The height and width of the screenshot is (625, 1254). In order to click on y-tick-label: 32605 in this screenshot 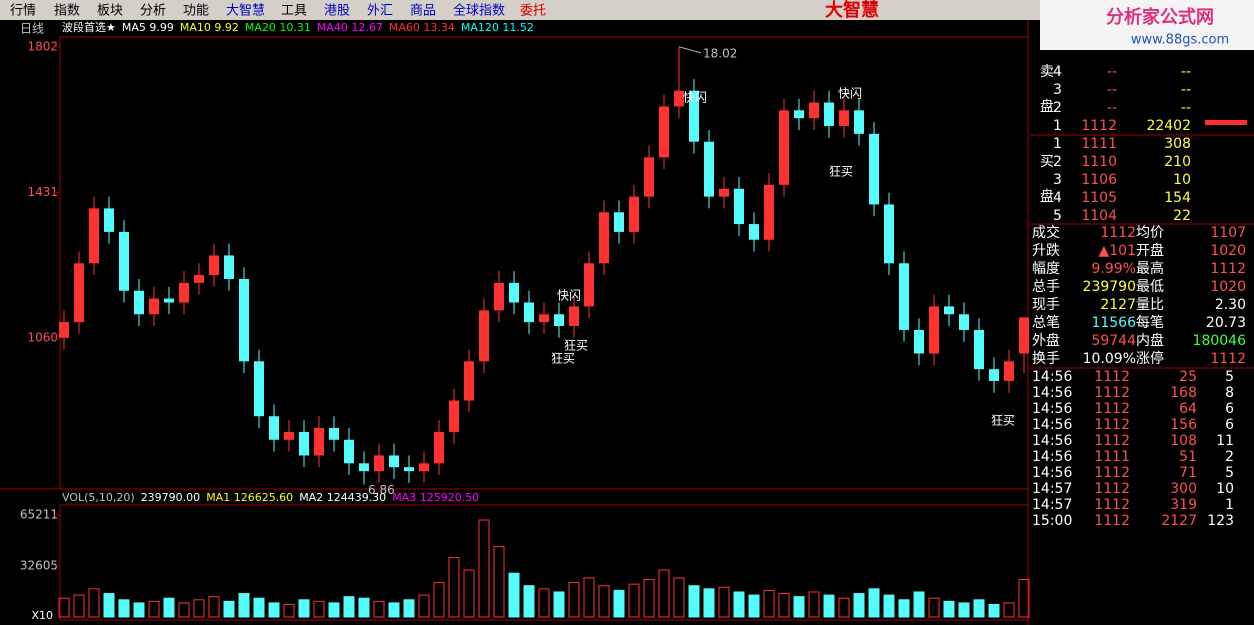, I will do `click(39, 566)`.